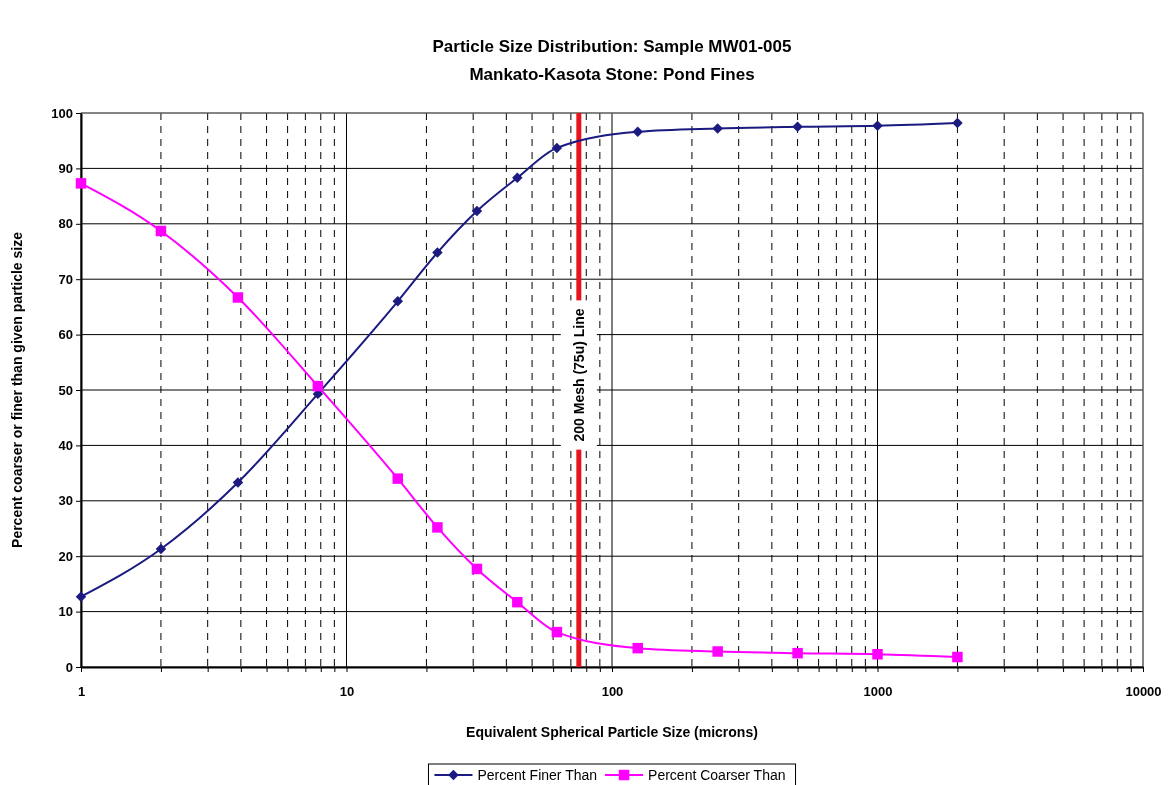 Image resolution: width=1176 pixels, height=785 pixels. Describe the element at coordinates (62, 113) in the screenshot. I see `y-tick-label: 100` at that location.